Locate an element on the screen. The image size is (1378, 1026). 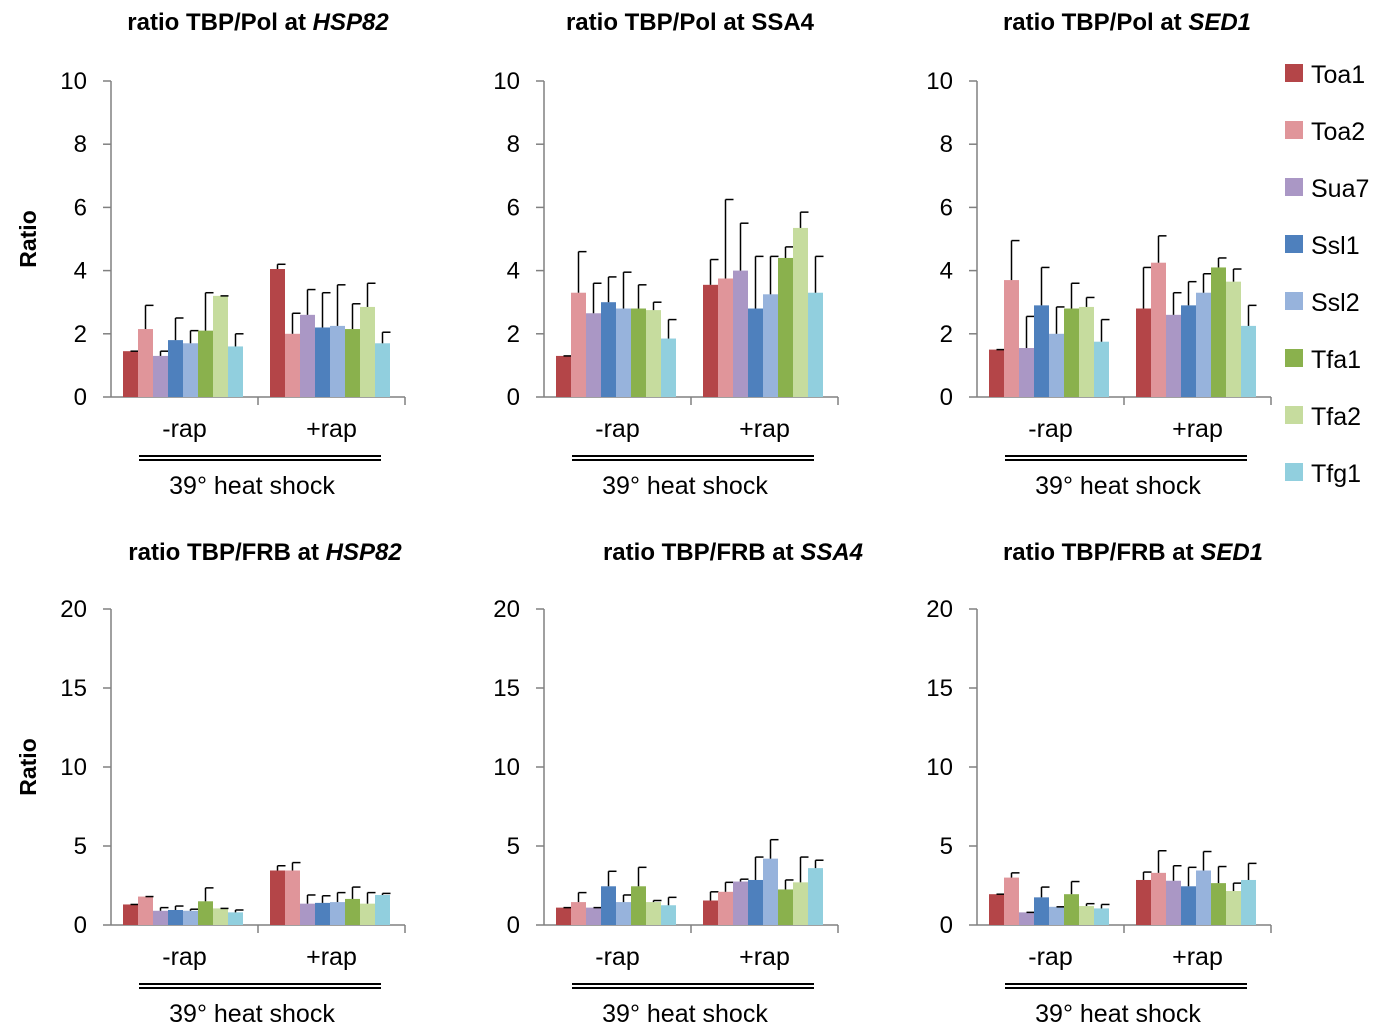
chart-title: ratio TBP/Pol at SED1 is located at coordinates (1127, 22).